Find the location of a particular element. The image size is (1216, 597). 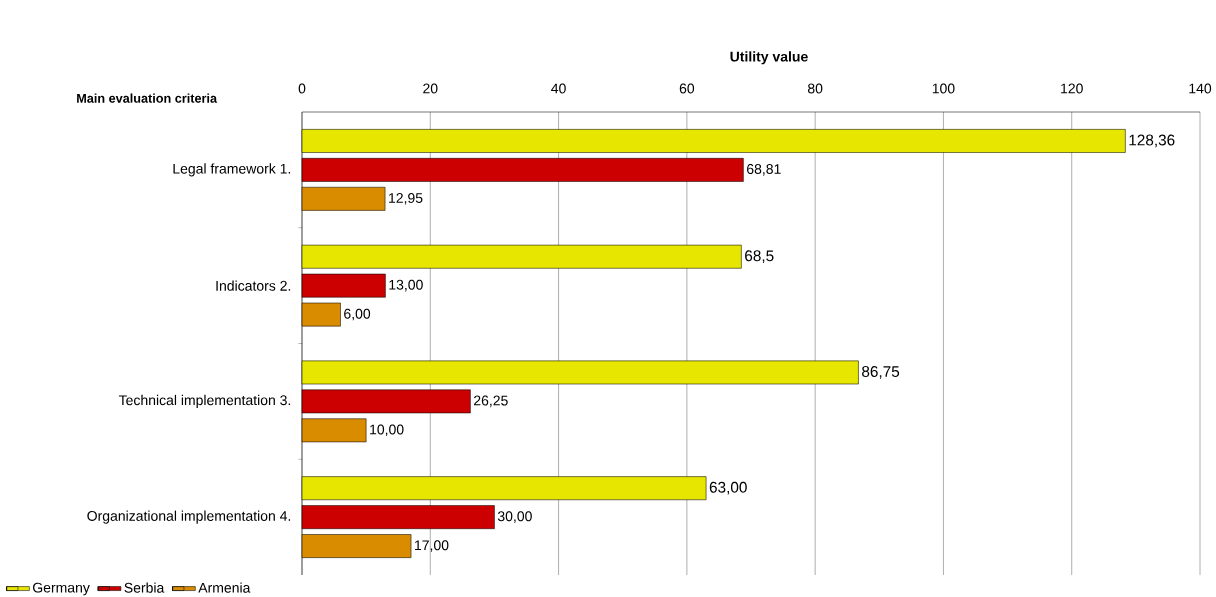

y-tick-label: Legal framework 1. is located at coordinates (232, 170).